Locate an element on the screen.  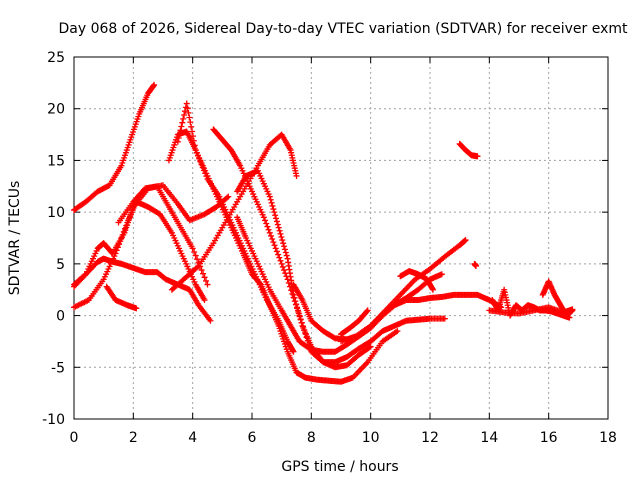
x-tick-label: 16 is located at coordinates (549, 438).